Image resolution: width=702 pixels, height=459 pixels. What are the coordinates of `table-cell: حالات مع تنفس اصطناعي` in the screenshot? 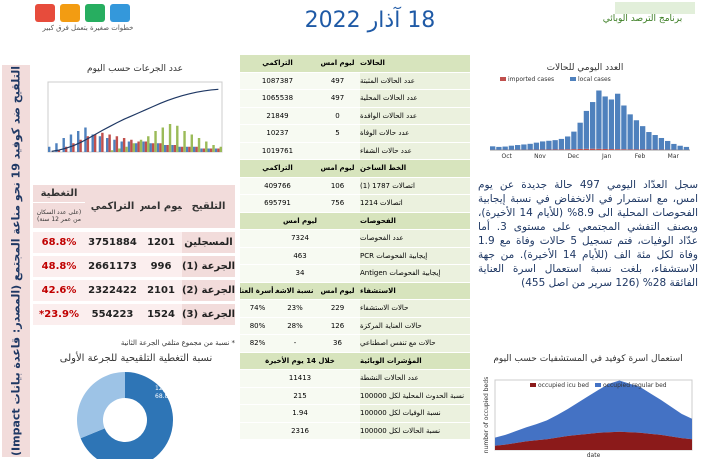 It's located at (415, 344).